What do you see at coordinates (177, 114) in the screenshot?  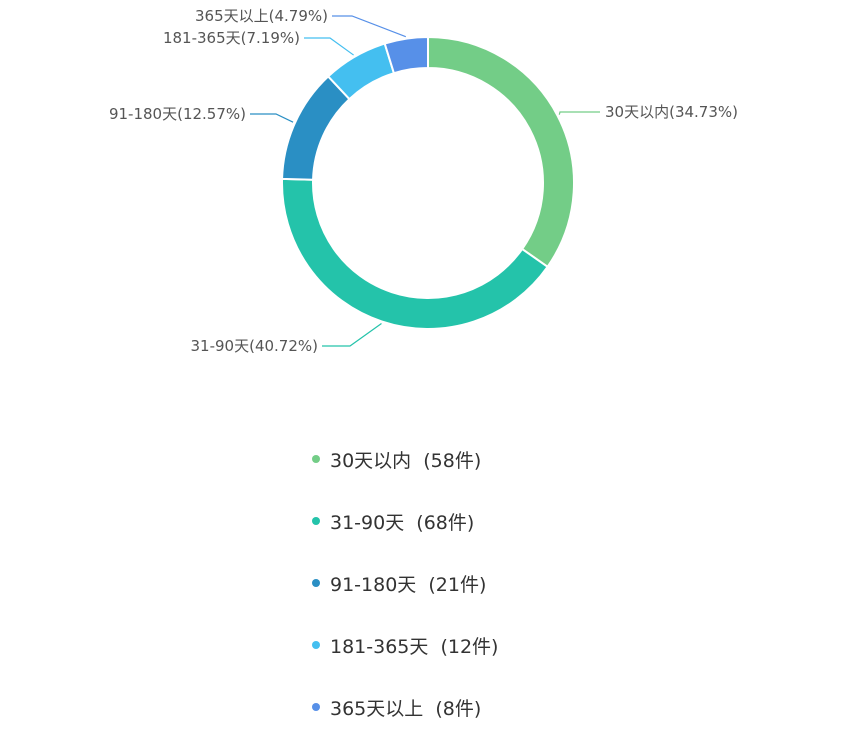 I see `slice-label: 91-180天(12.57%)` at bounding box center [177, 114].